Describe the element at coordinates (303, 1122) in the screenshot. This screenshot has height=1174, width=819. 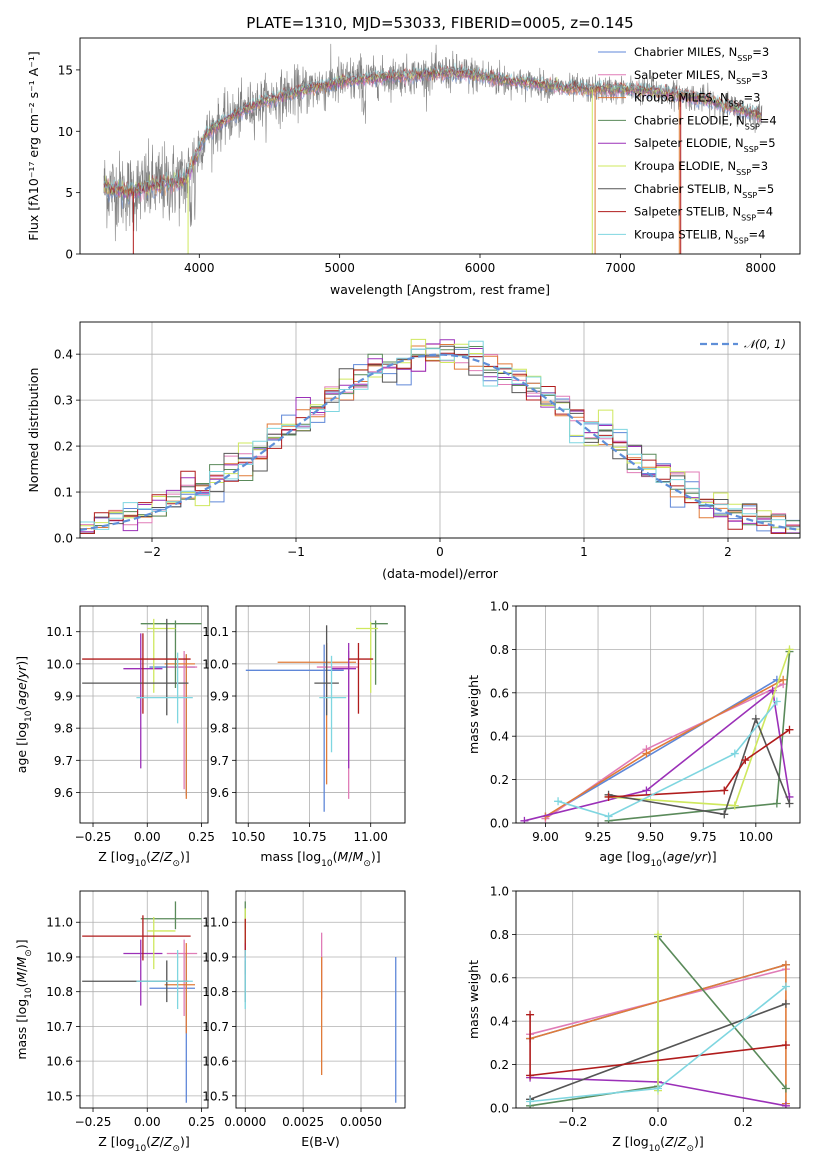
I see `x-tick-label: 0.0025` at that location.